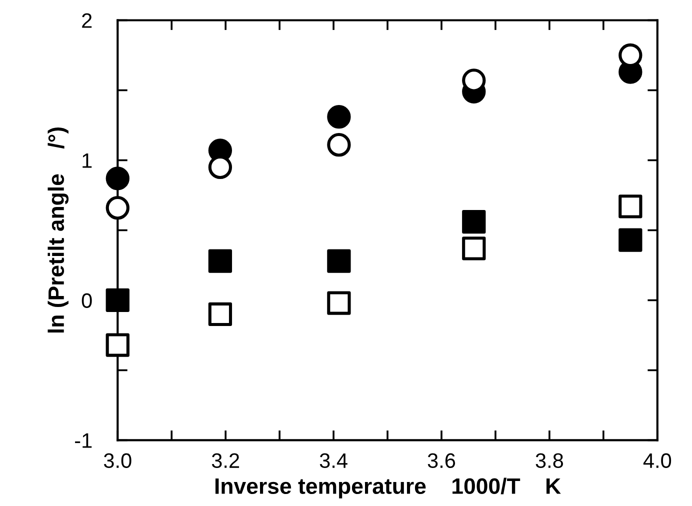 The image size is (692, 506). Describe the element at coordinates (87, 160) in the screenshot. I see `y-tick-label: 1` at that location.